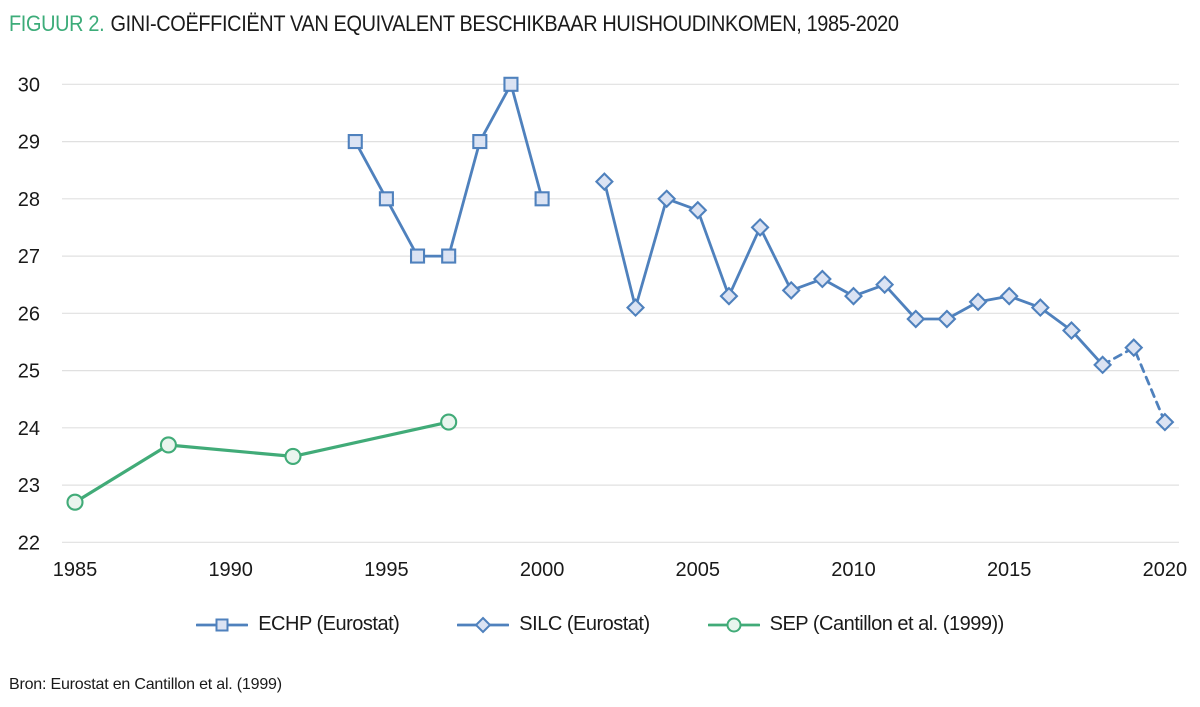 This screenshot has height=707, width=1200. I want to click on series-sep, so click(262, 462).